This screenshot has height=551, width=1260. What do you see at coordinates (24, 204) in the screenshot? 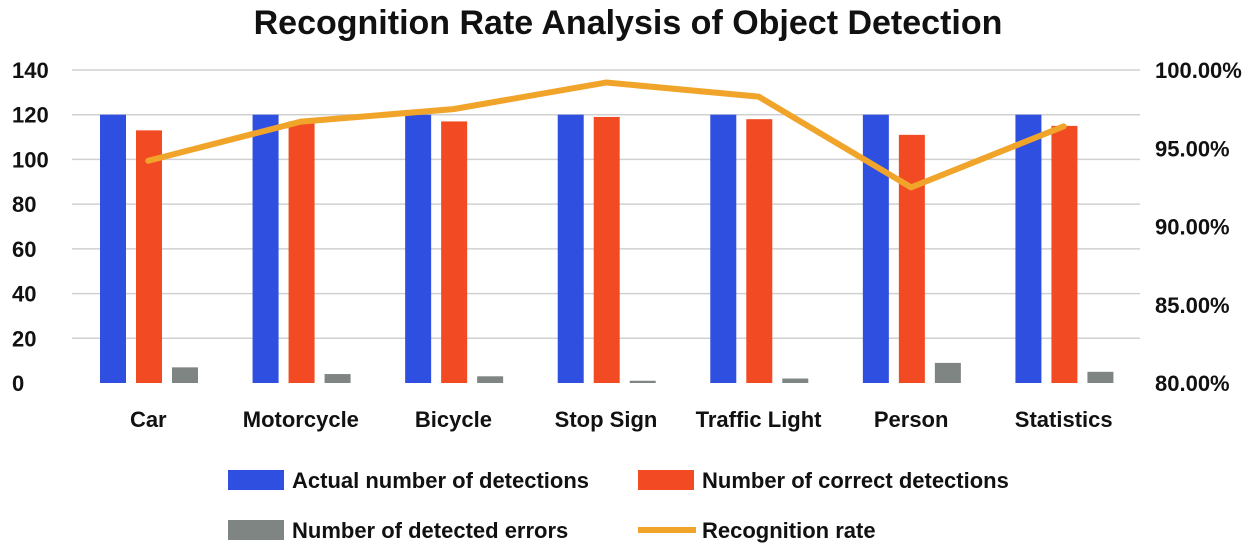
I see `y-tick-label: 80` at bounding box center [24, 204].